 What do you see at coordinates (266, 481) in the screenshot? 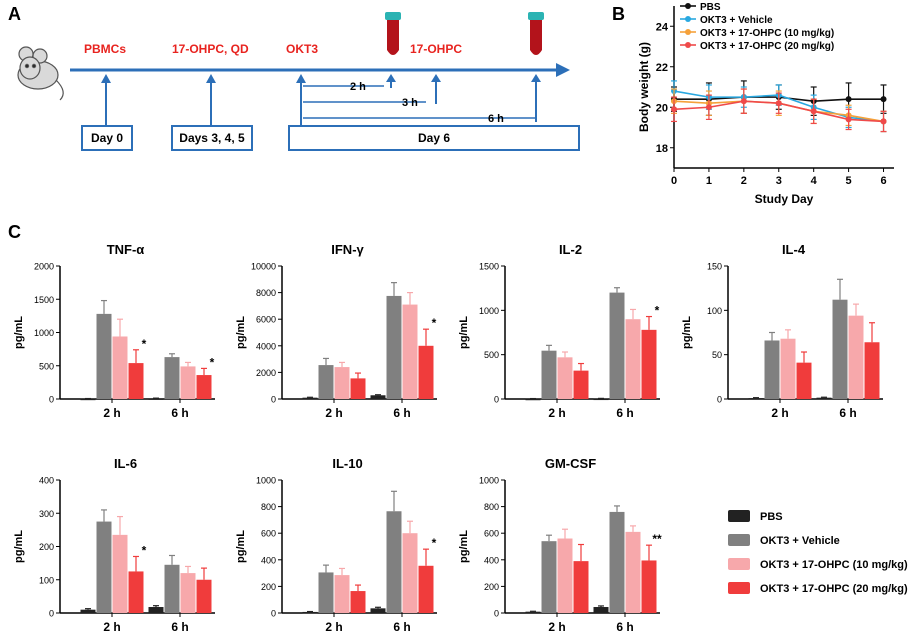
I see `y-tick-label: 1000` at bounding box center [266, 481].